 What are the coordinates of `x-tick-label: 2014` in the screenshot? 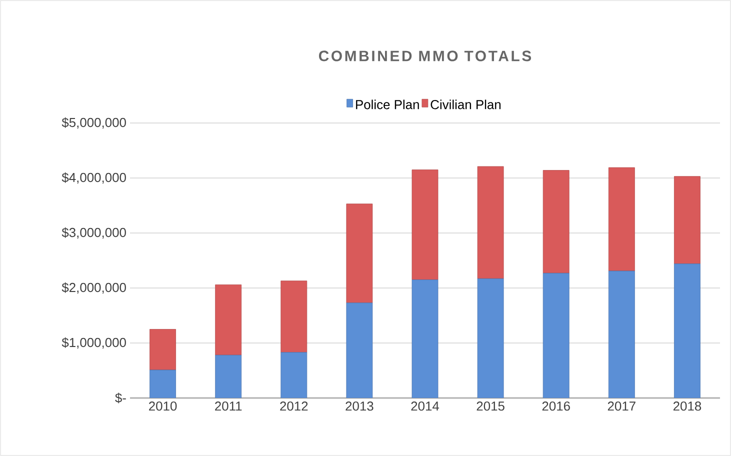 It's located at (425, 406).